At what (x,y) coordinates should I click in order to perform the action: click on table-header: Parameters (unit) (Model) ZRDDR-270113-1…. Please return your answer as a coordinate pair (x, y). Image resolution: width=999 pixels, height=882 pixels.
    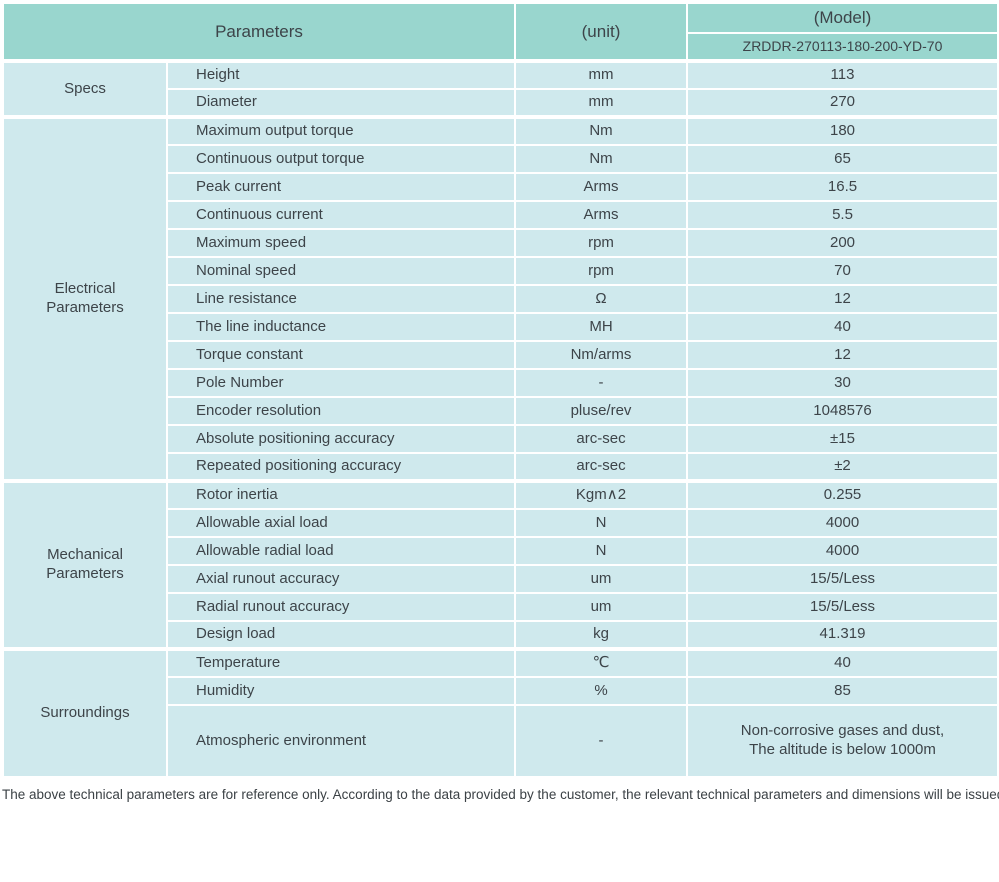
    Looking at the image, I should click on (500, 32).